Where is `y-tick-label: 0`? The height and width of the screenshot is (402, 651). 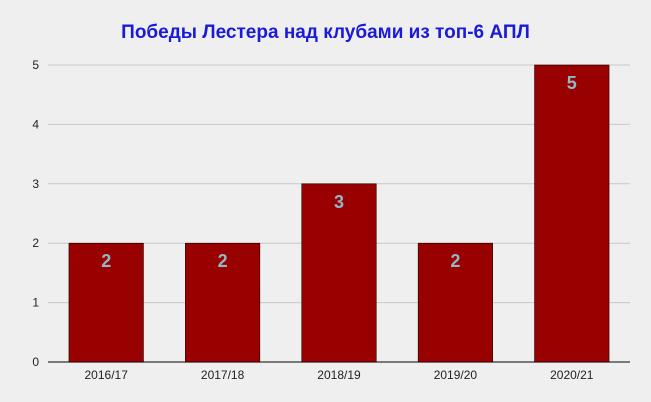 y-tick-label: 0 is located at coordinates (35, 362).